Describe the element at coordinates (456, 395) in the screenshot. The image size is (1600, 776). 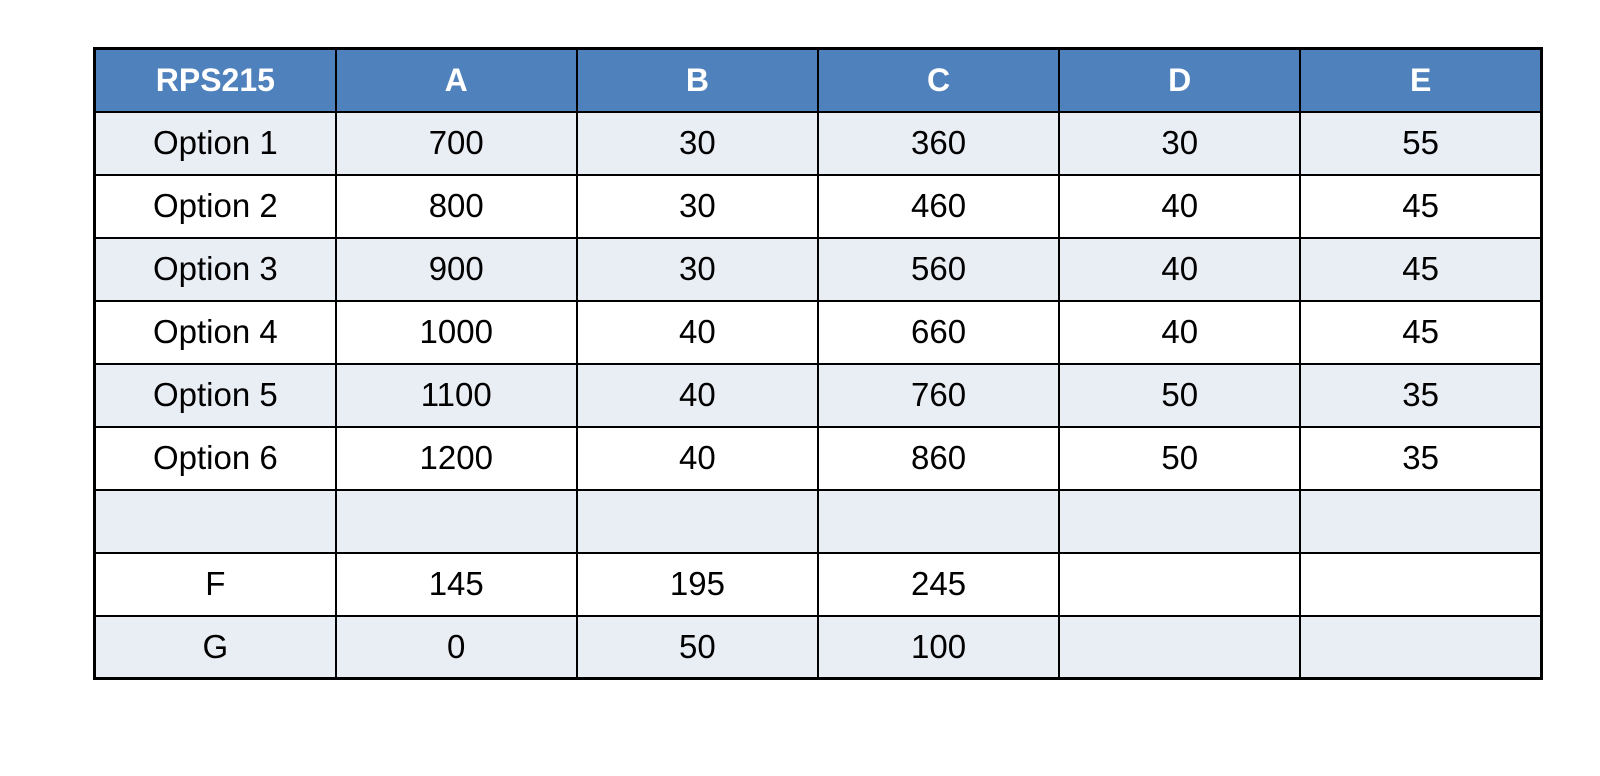
I see `table-cell: 1100` at that location.